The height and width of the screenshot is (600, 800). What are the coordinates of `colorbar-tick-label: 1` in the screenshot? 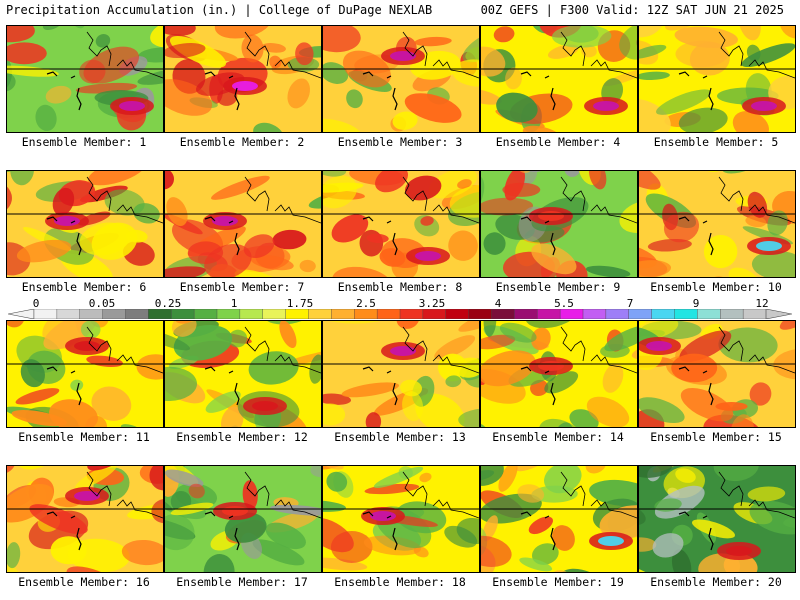 It's located at (234, 303).